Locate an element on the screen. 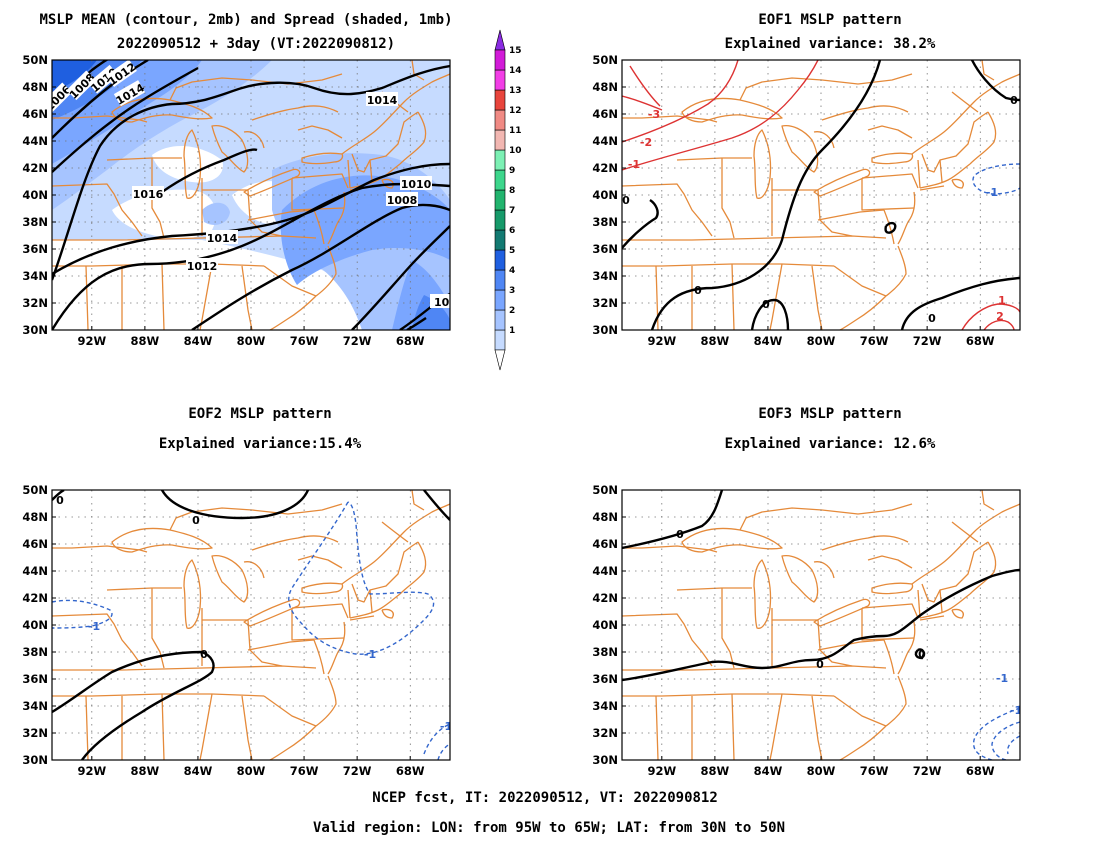 Image resolution: width=1100 pixels, height=850 pixels. eof1-contour-labels: 0 0 0 0 0 -1 -2 -3 -1 1 2 is located at coordinates (820, 209).